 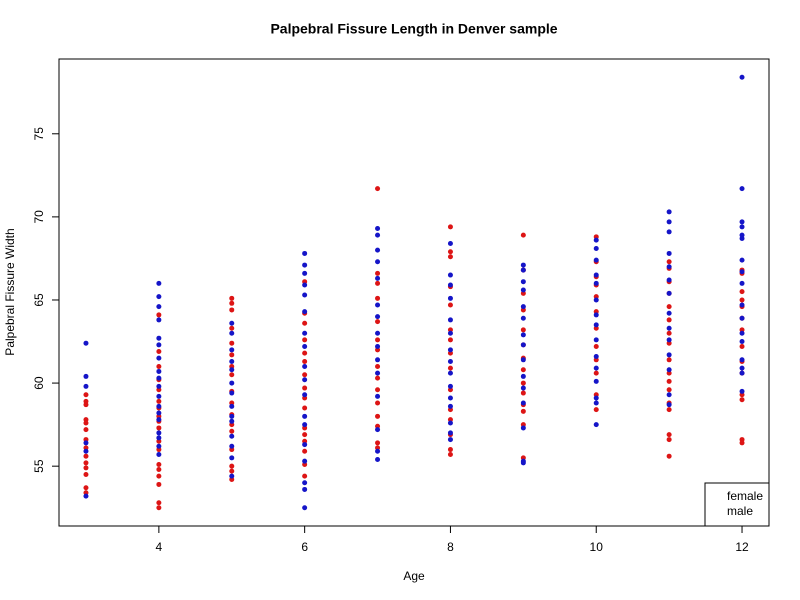 I want to click on x-tick-label: 6, so click(x=304, y=547).